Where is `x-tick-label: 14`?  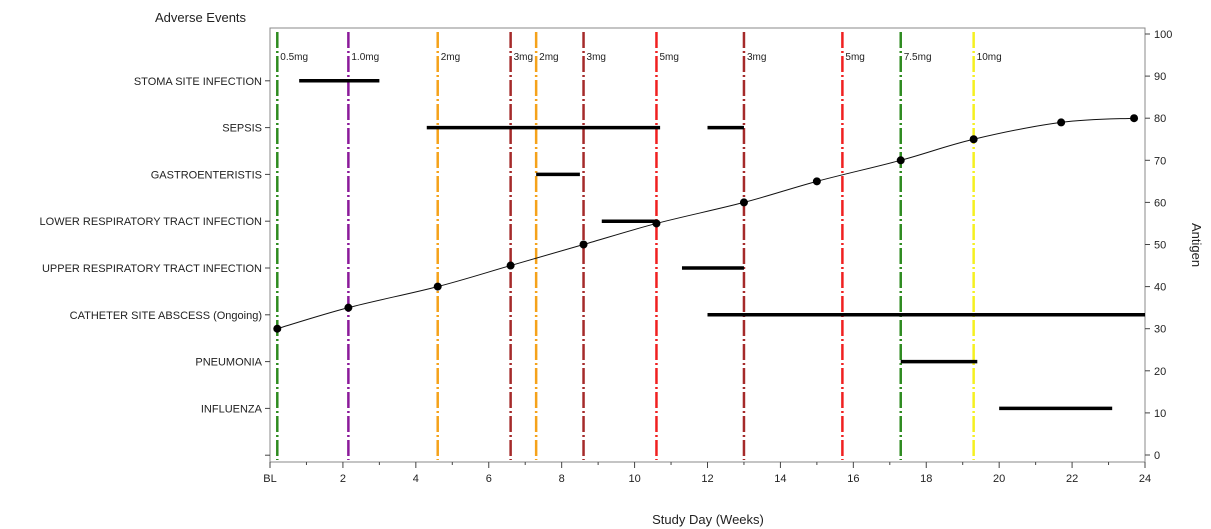 x-tick-label: 14 is located at coordinates (780, 479).